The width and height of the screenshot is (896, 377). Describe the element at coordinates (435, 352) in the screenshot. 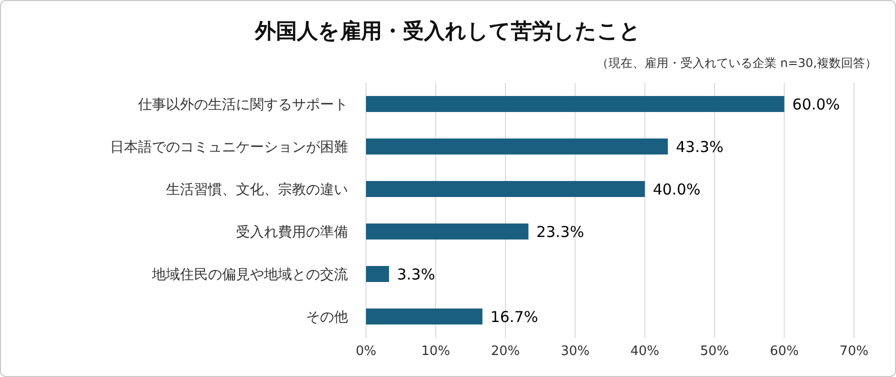

I see `x-tick-label: 10%` at that location.